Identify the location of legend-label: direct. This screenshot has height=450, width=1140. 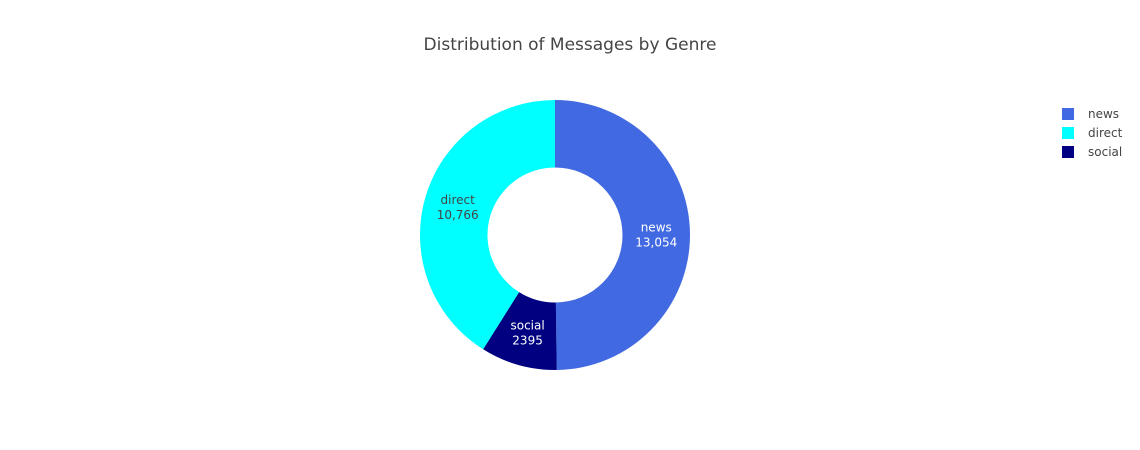
(1105, 133).